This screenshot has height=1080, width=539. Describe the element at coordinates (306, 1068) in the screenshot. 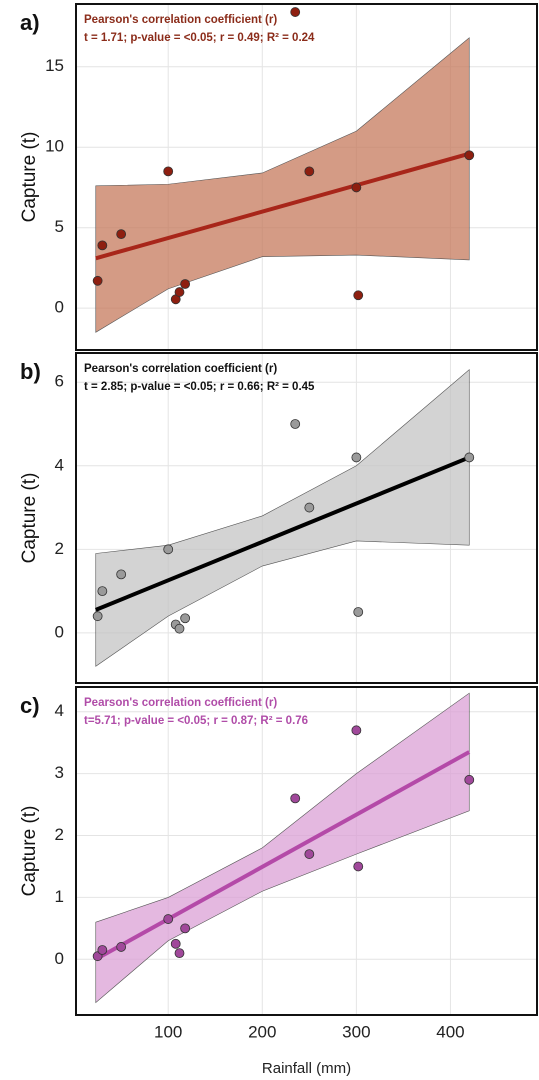

I see `x-axis-label: Rainfall (mm)` at that location.